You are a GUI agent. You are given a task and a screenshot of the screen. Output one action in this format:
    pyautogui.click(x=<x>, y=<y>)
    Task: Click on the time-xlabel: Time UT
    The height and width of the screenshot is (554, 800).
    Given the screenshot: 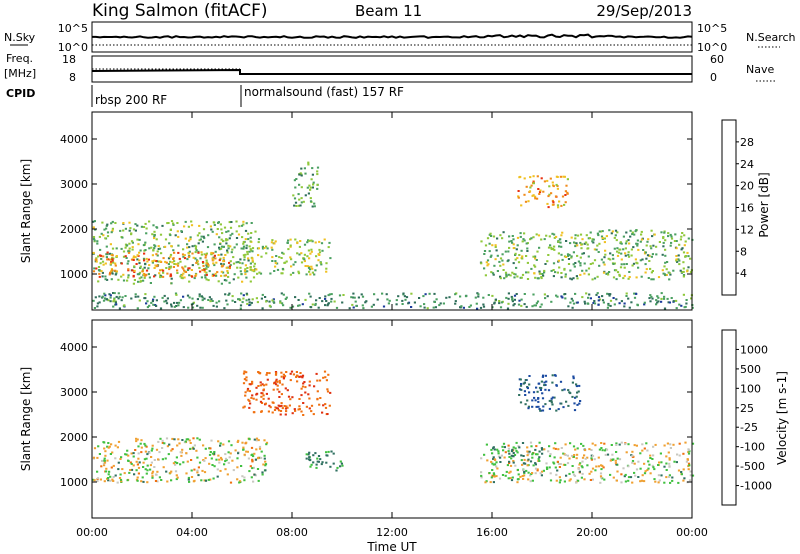 What is the action you would take?
    pyautogui.click(x=391, y=547)
    